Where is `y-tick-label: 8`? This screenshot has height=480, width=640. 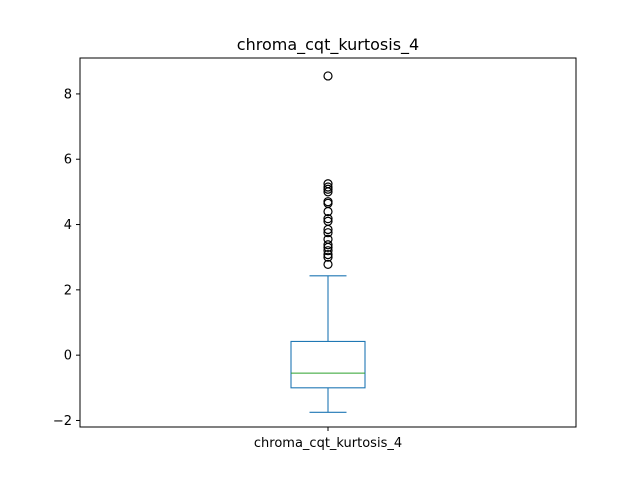 y-tick-label: 8 is located at coordinates (68, 94).